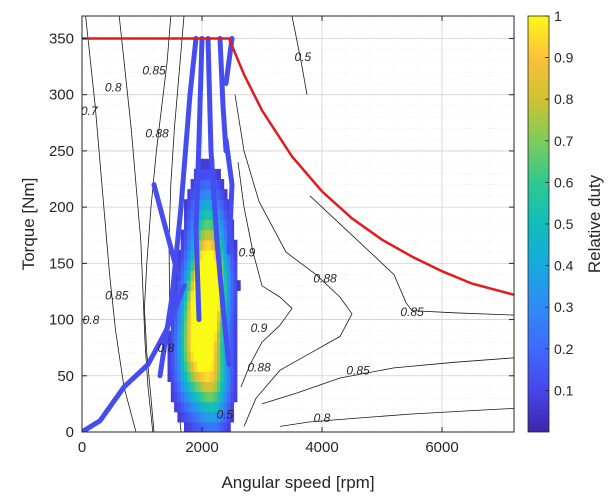 This screenshot has width=608, height=497. Describe the element at coordinates (558, 16) in the screenshot. I see `colorbar-tick-label: 1` at that location.